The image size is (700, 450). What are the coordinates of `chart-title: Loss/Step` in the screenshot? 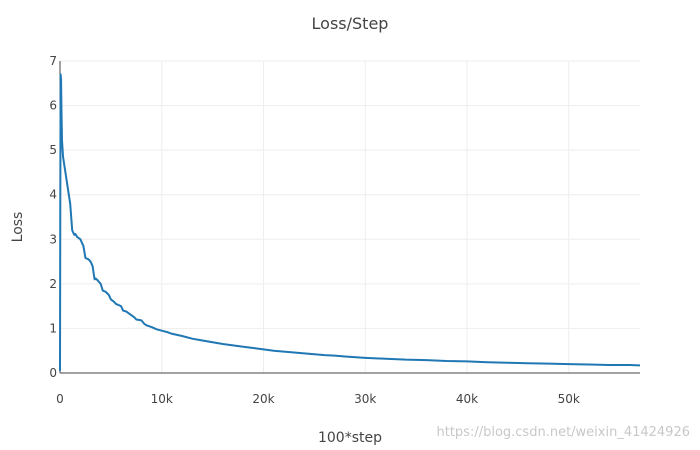 It's located at (350, 23).